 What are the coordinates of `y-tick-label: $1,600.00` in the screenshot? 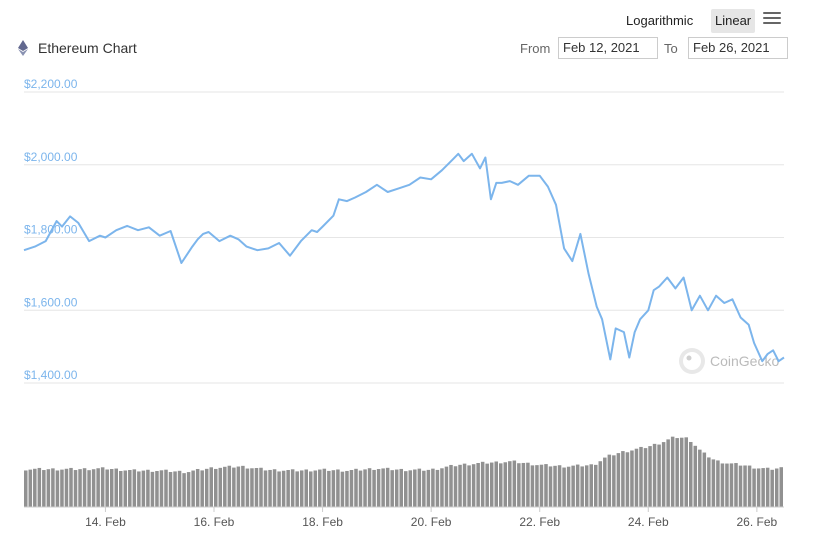 It's located at (51, 302).